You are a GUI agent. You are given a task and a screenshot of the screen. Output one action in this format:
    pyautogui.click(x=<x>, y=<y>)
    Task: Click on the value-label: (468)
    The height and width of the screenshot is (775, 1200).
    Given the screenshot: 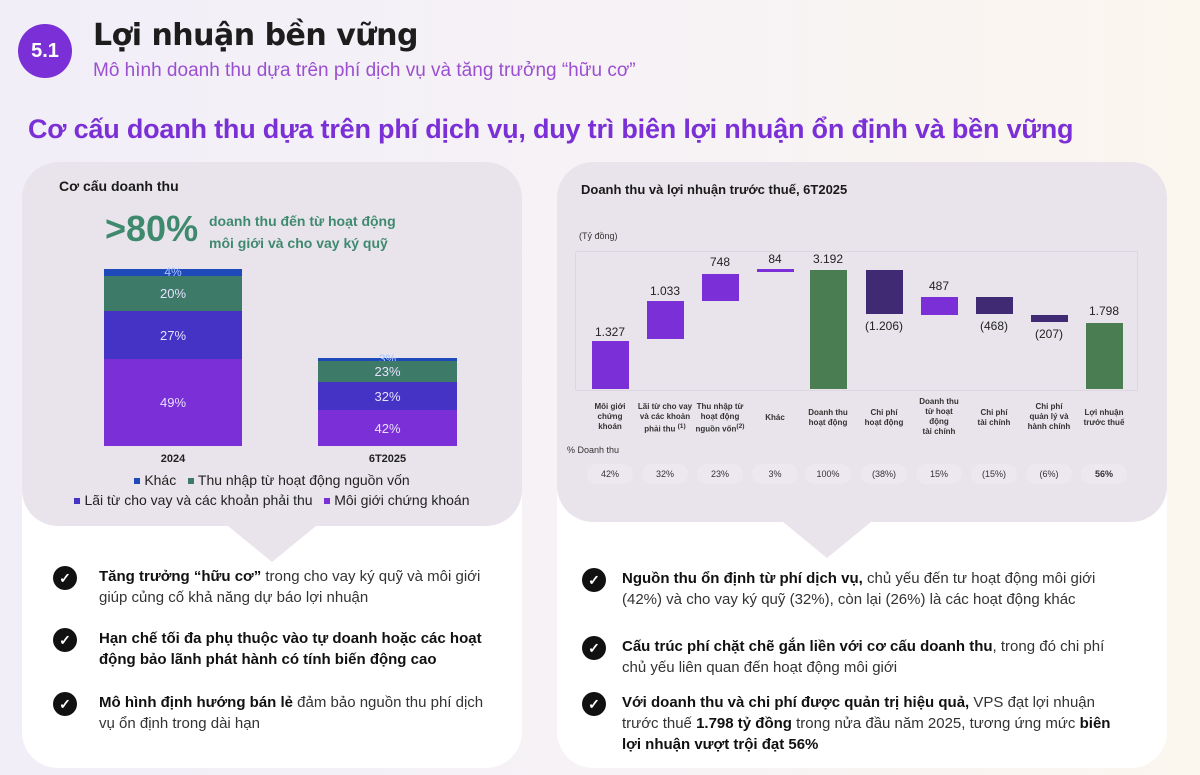 What is the action you would take?
    pyautogui.click(x=993, y=326)
    